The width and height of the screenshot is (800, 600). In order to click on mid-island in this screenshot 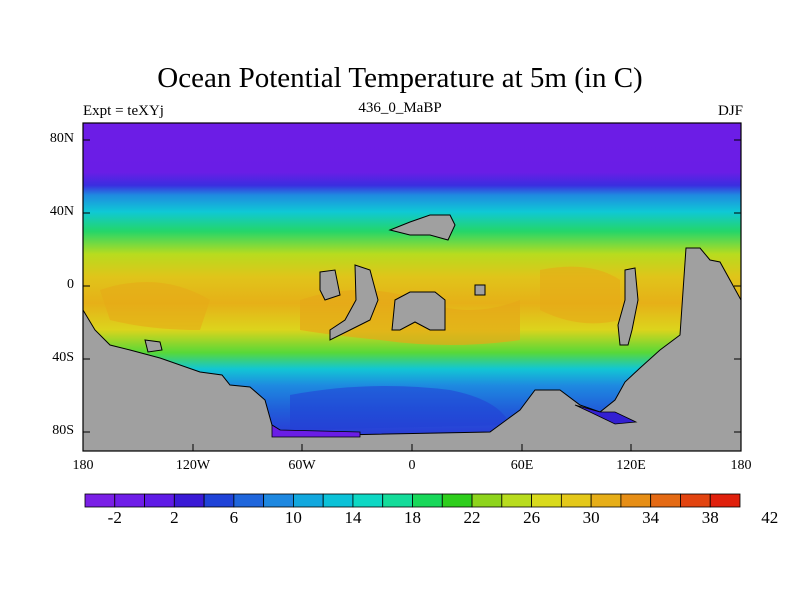, I will do `click(354, 302)`.